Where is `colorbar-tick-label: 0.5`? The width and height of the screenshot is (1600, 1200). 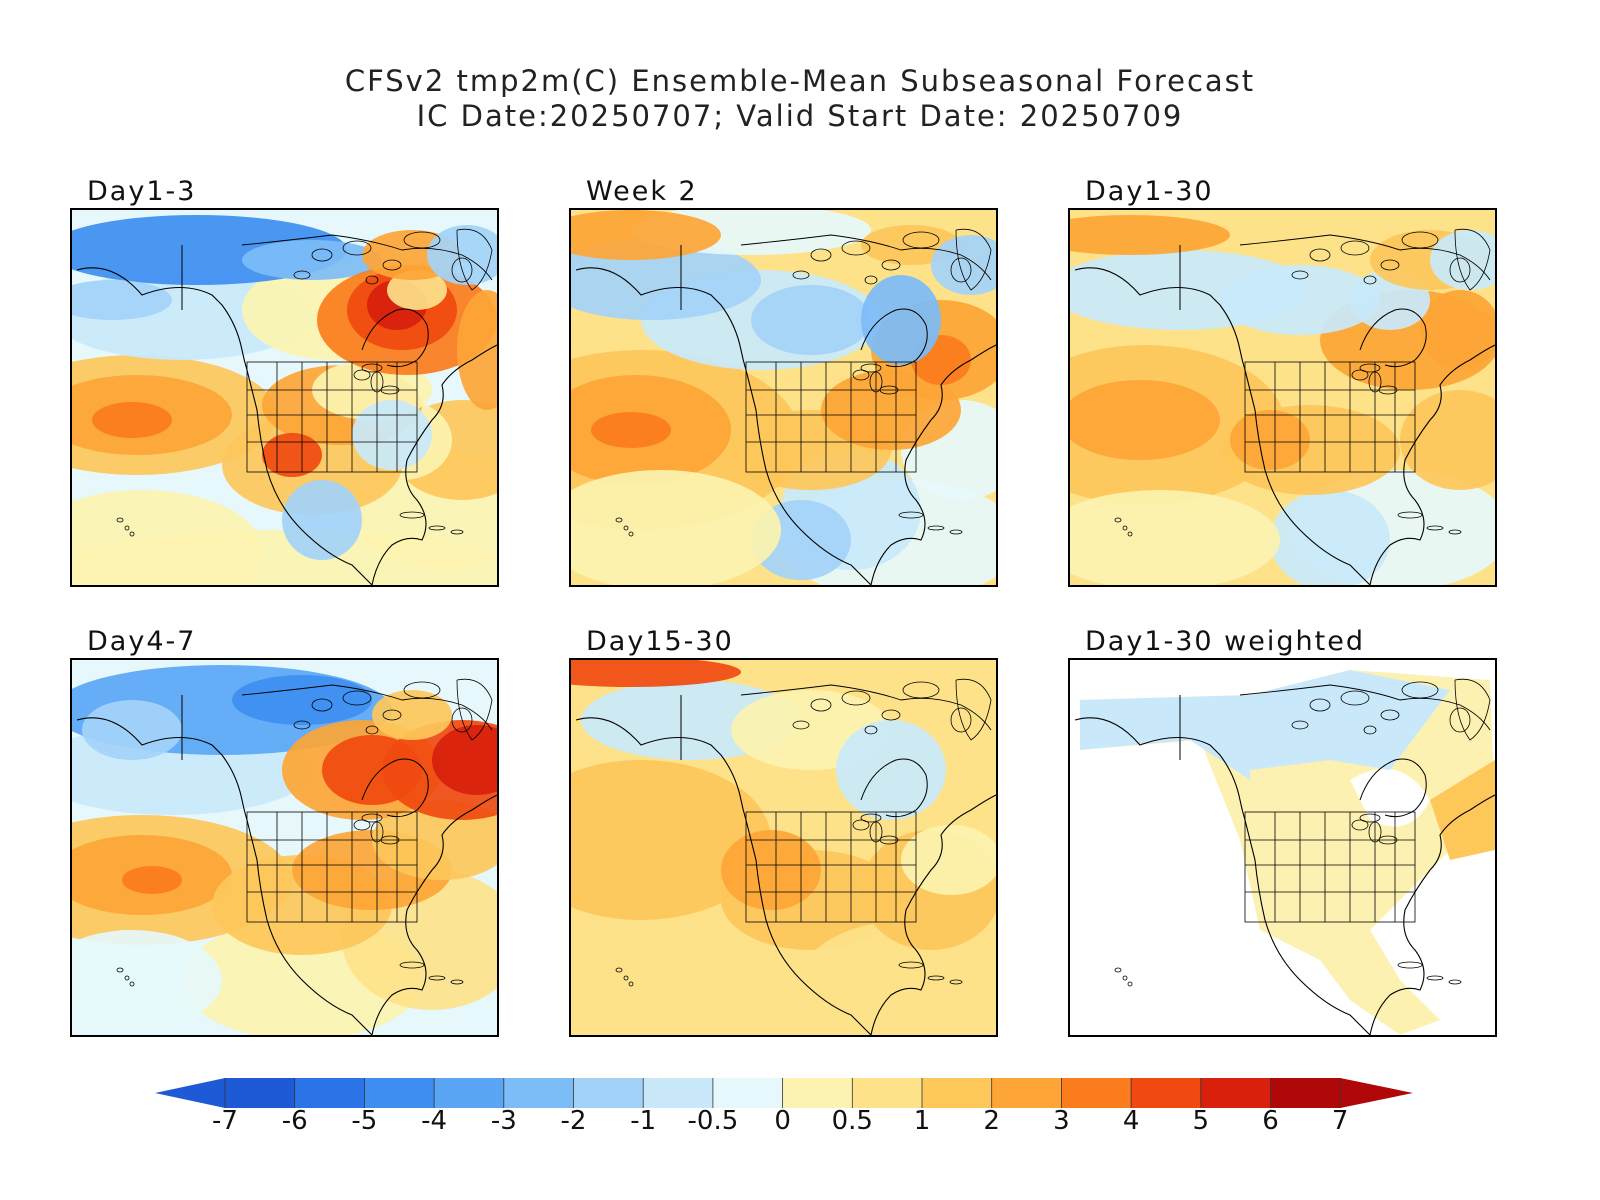 colorbar-tick-label: 0.5 is located at coordinates (852, 1121).